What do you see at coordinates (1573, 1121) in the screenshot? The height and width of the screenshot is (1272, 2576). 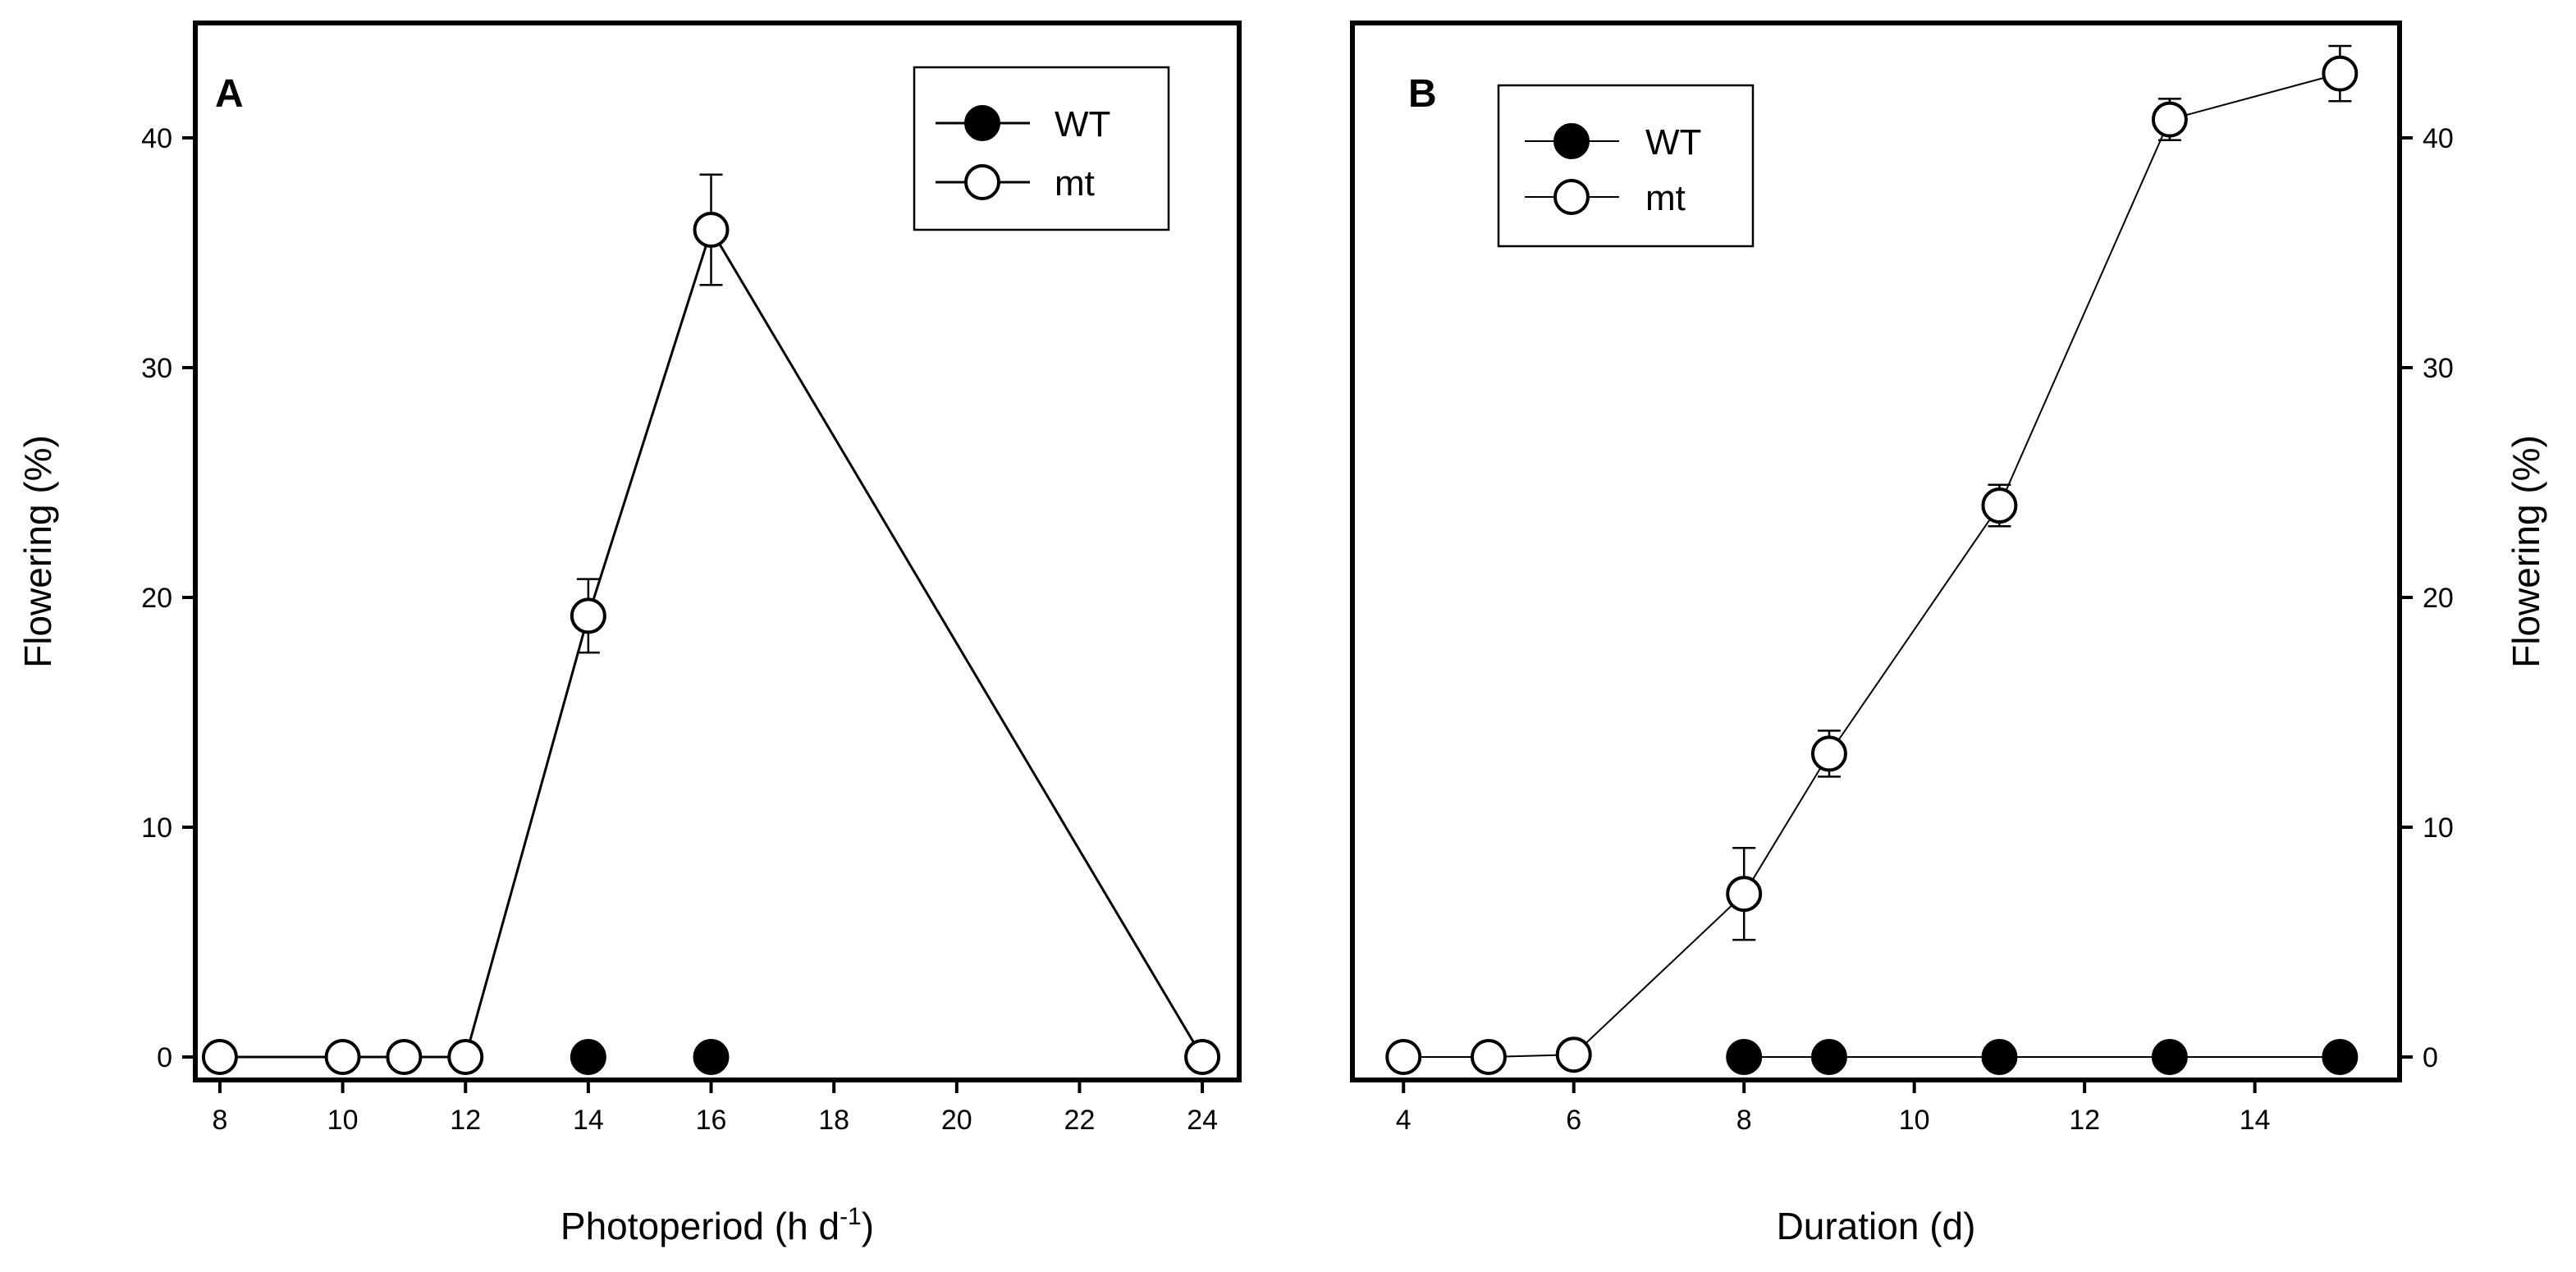 I see `x-tick-label-1: 6` at bounding box center [1573, 1121].